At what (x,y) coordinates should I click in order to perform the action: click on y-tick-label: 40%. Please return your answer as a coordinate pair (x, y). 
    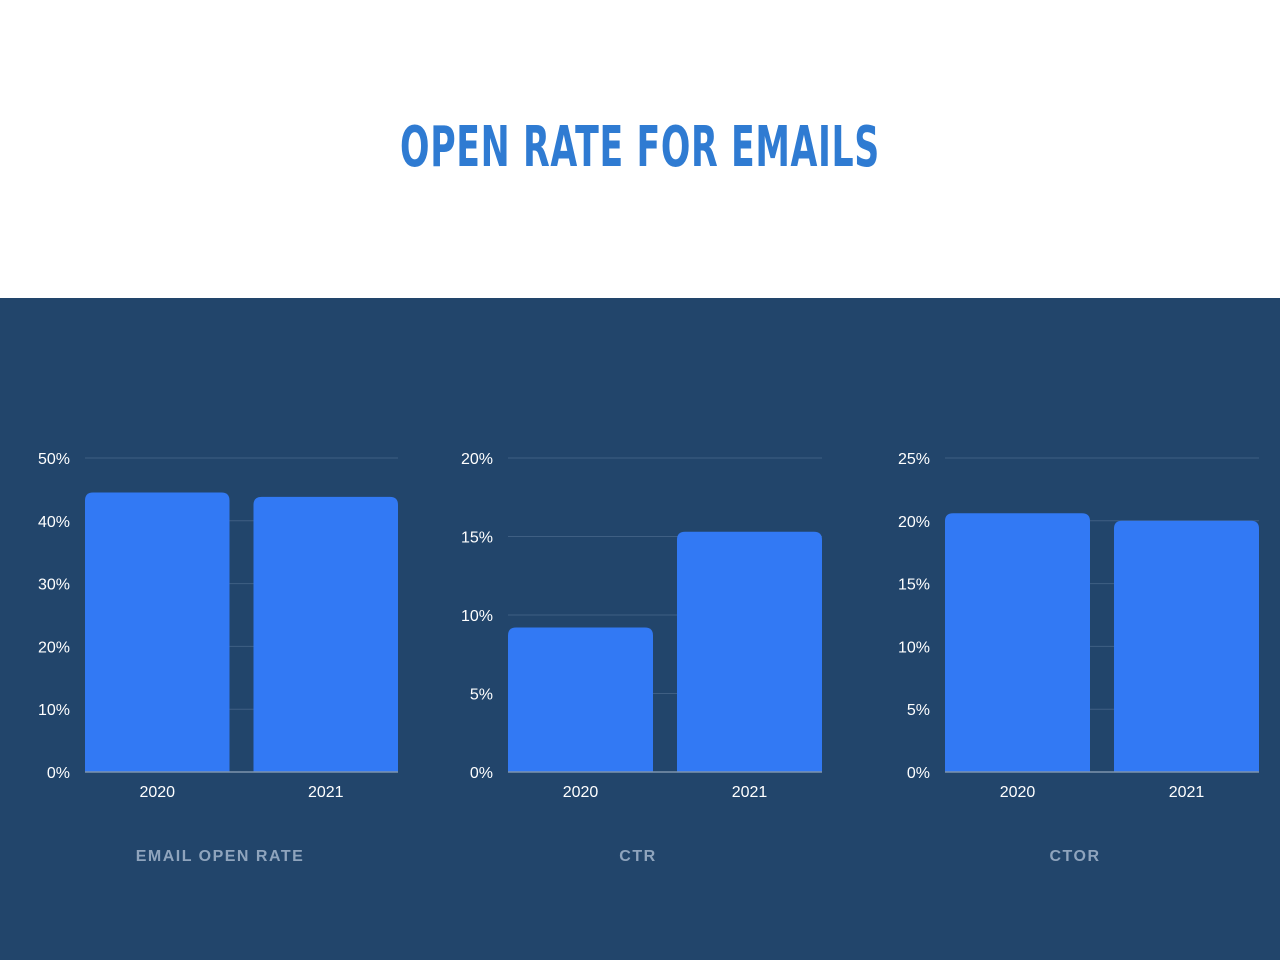
    Looking at the image, I should click on (54, 522).